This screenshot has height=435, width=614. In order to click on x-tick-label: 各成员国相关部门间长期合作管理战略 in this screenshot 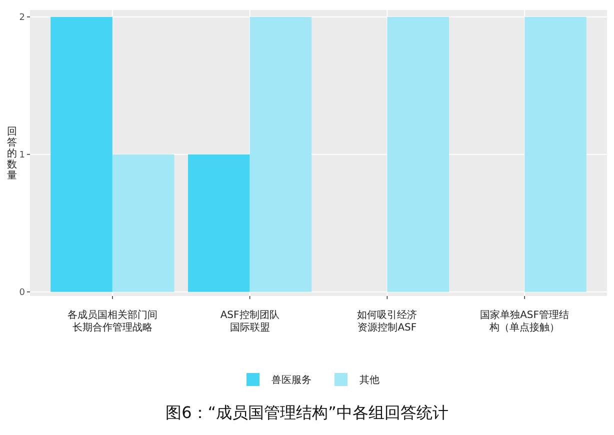, I will do `click(112, 321)`.